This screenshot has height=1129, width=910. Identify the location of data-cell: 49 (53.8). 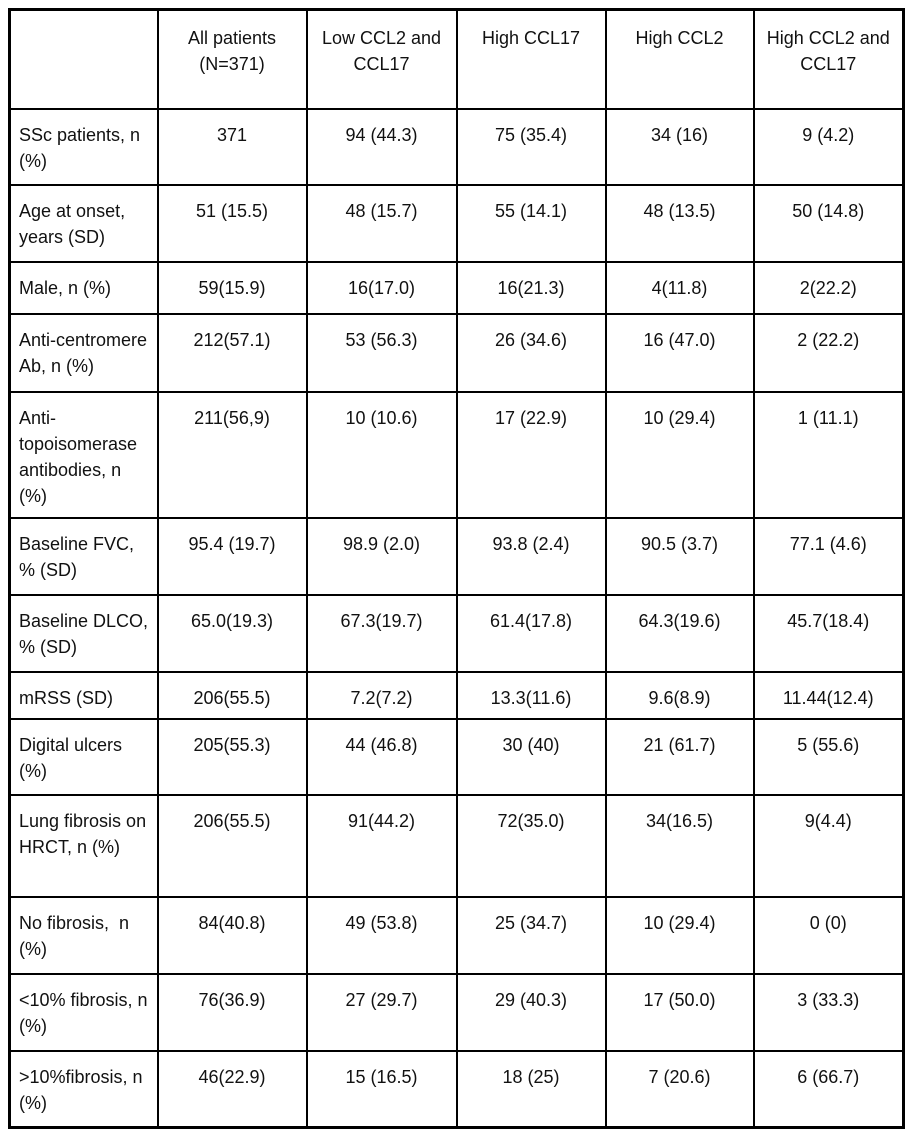
(381, 935).